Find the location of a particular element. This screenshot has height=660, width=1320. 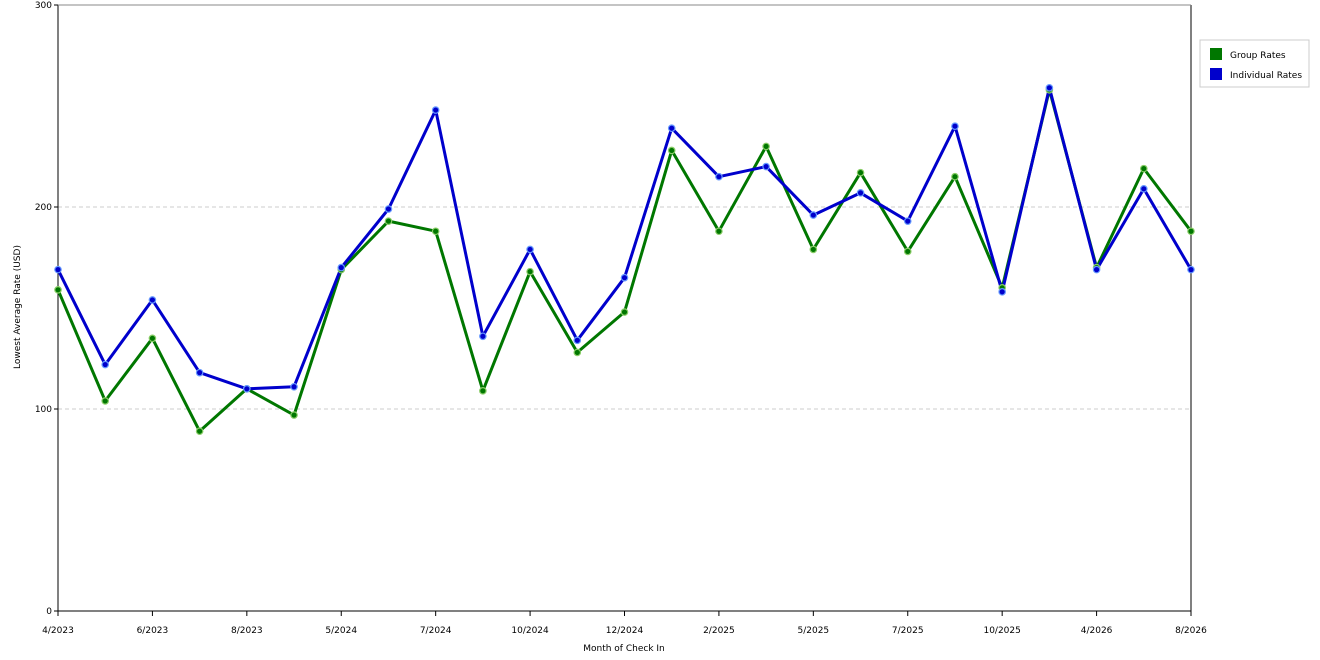

legend-swatch-group-rates is located at coordinates (1216, 54).